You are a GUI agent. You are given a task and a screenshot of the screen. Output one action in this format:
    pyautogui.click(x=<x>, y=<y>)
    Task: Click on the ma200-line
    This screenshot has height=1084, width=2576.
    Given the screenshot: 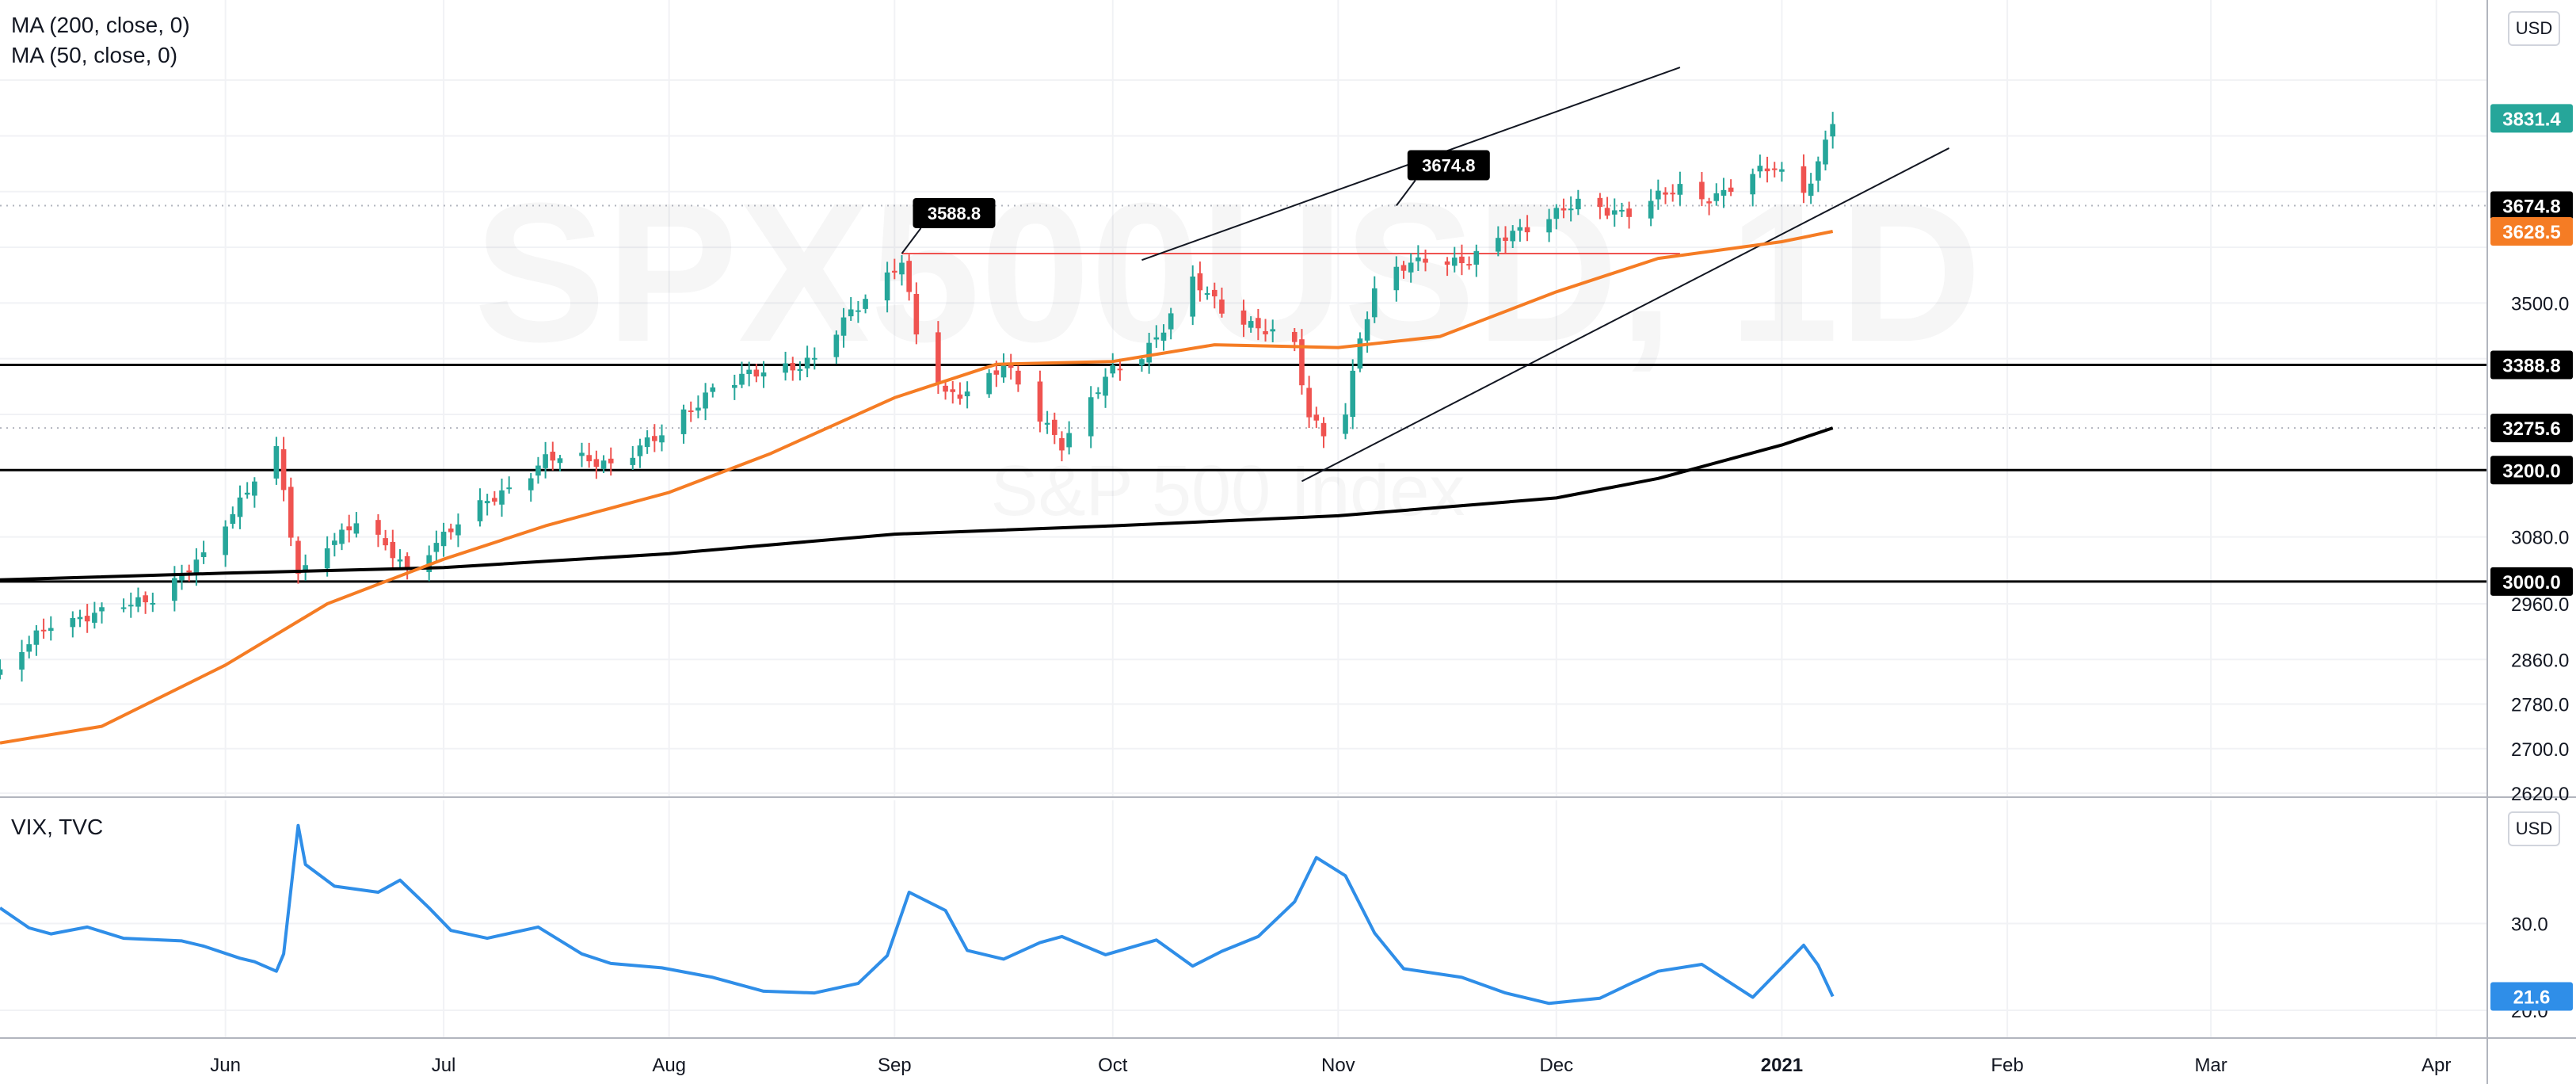 What is the action you would take?
    pyautogui.click(x=917, y=504)
    